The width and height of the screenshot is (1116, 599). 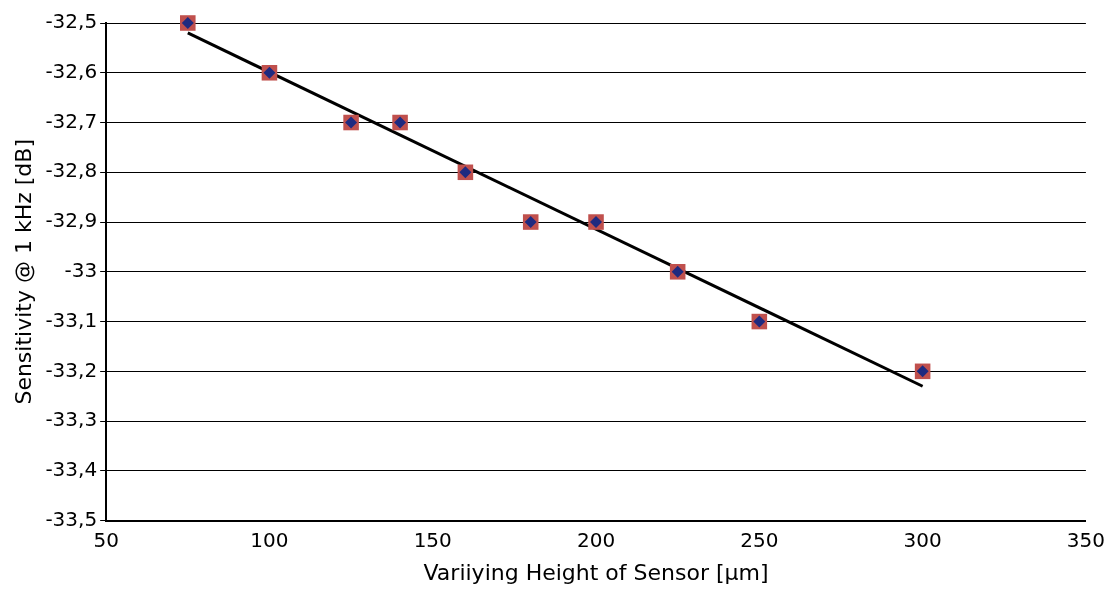 What do you see at coordinates (1086, 539) in the screenshot?
I see `x-tick-label: 350` at bounding box center [1086, 539].